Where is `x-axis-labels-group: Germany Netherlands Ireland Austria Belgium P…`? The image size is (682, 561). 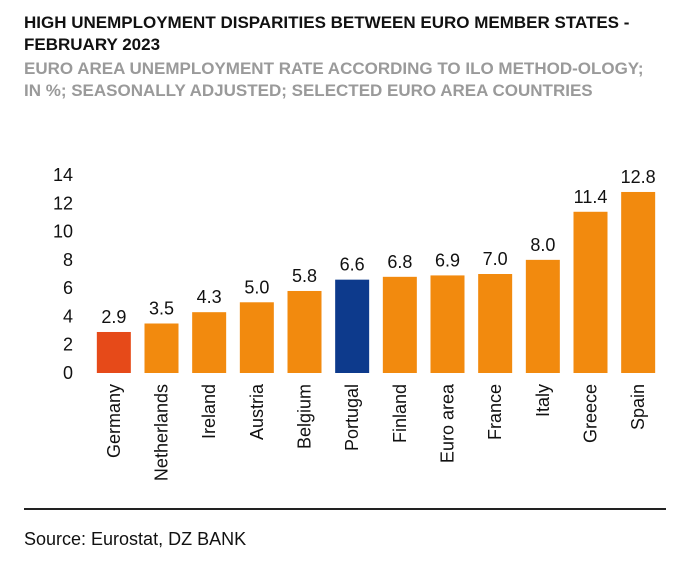 x-axis-labels-group: Germany Netherlands Ireland Austria Belgium P… is located at coordinates (376, 432).